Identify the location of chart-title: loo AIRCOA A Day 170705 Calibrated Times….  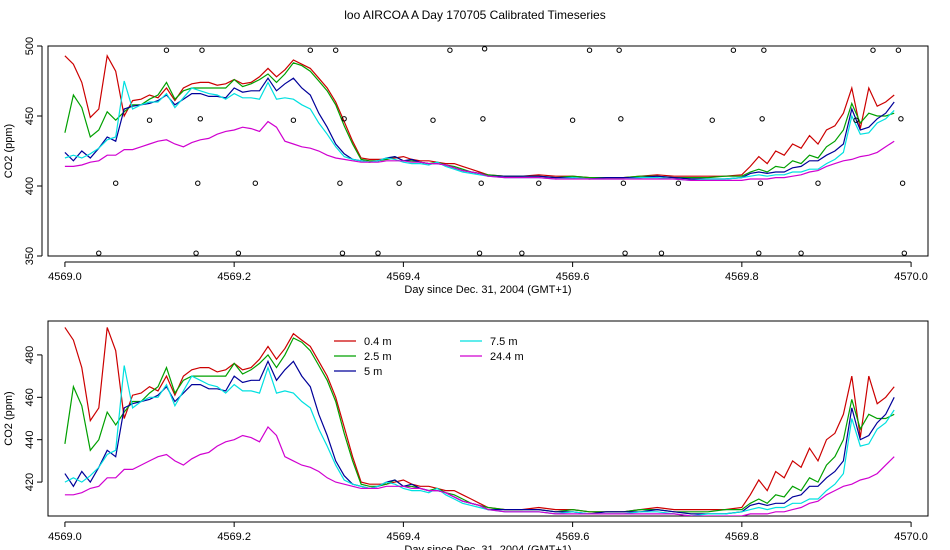
(475, 15).